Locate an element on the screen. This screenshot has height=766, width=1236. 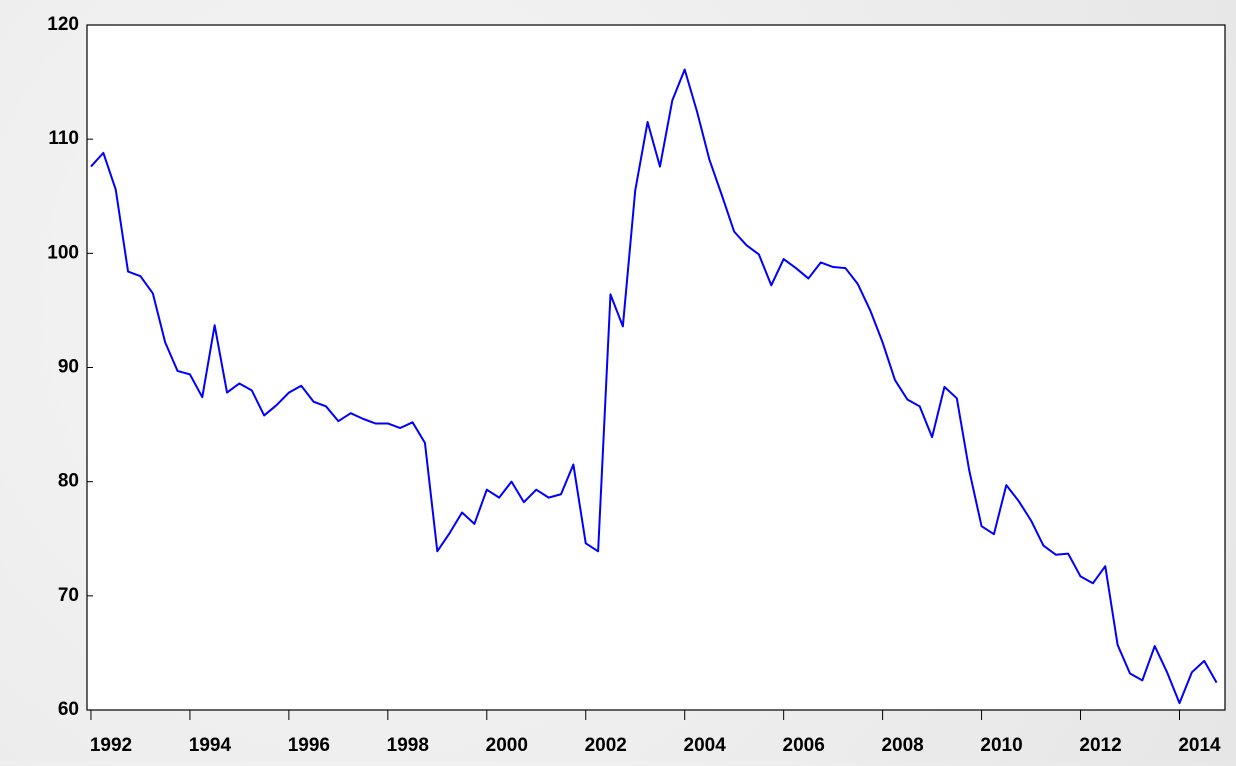
x-tick-label: 2012 is located at coordinates (1100, 745).